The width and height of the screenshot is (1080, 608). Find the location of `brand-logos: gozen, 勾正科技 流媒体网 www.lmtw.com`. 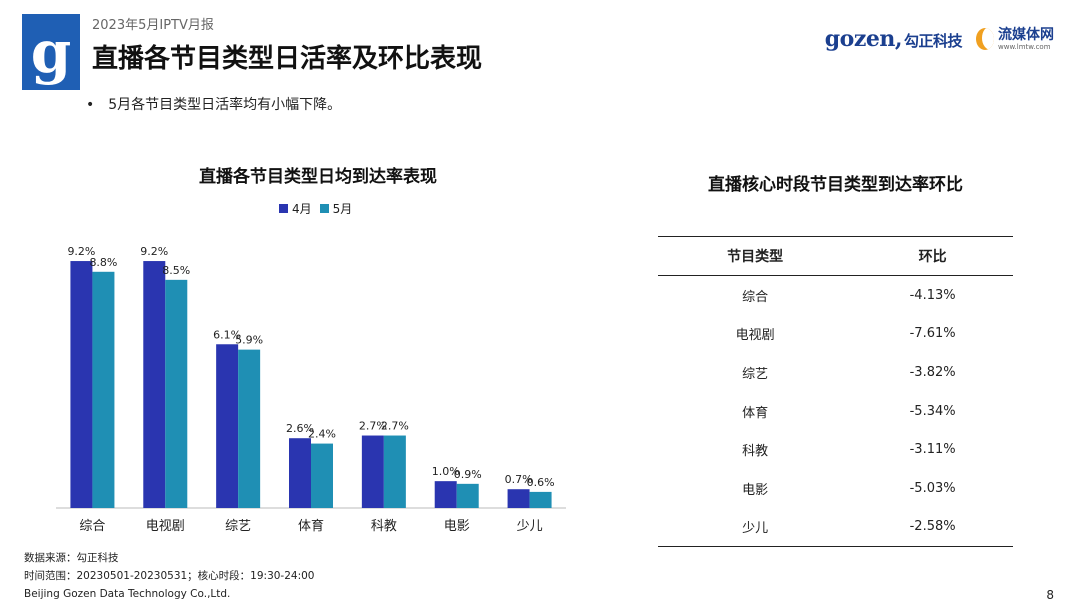

brand-logos: gozen, 勾正科技 流媒体网 www.lmtw.com is located at coordinates (939, 39).